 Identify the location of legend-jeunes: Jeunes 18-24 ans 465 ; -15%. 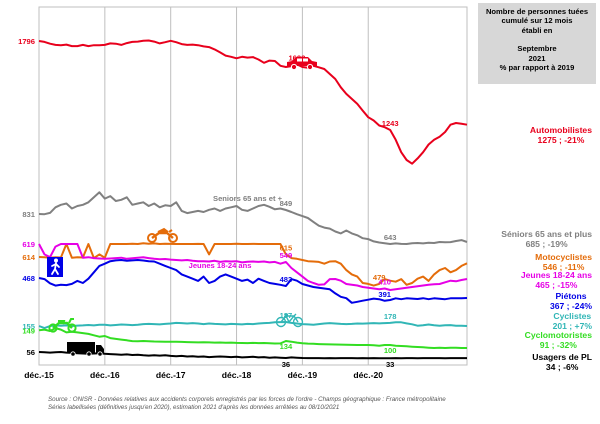
(556, 280).